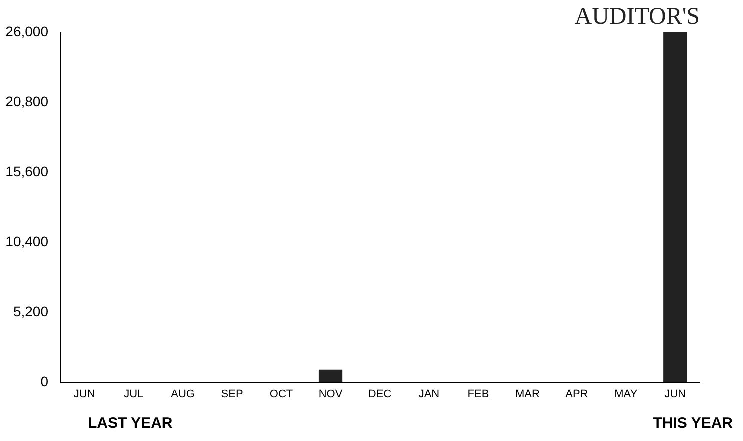 This screenshot has height=441, width=743. Describe the element at coordinates (27, 32) in the screenshot. I see `y-tick-label: 26,000` at that location.